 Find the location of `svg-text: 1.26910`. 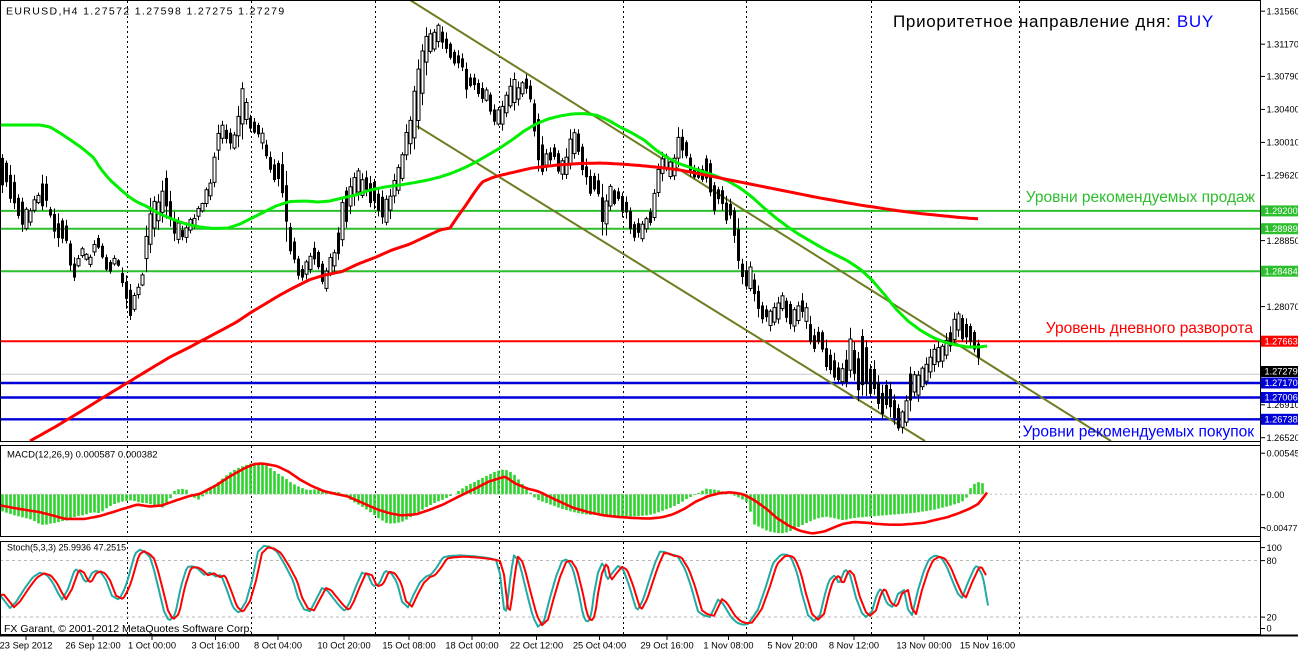

svg-text: 1.26910 is located at coordinates (1282, 405).